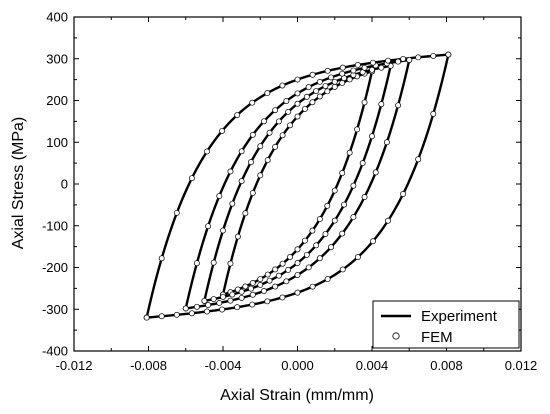 The image size is (550, 414). I want to click on y-tick-label: -200, so click(55, 267).